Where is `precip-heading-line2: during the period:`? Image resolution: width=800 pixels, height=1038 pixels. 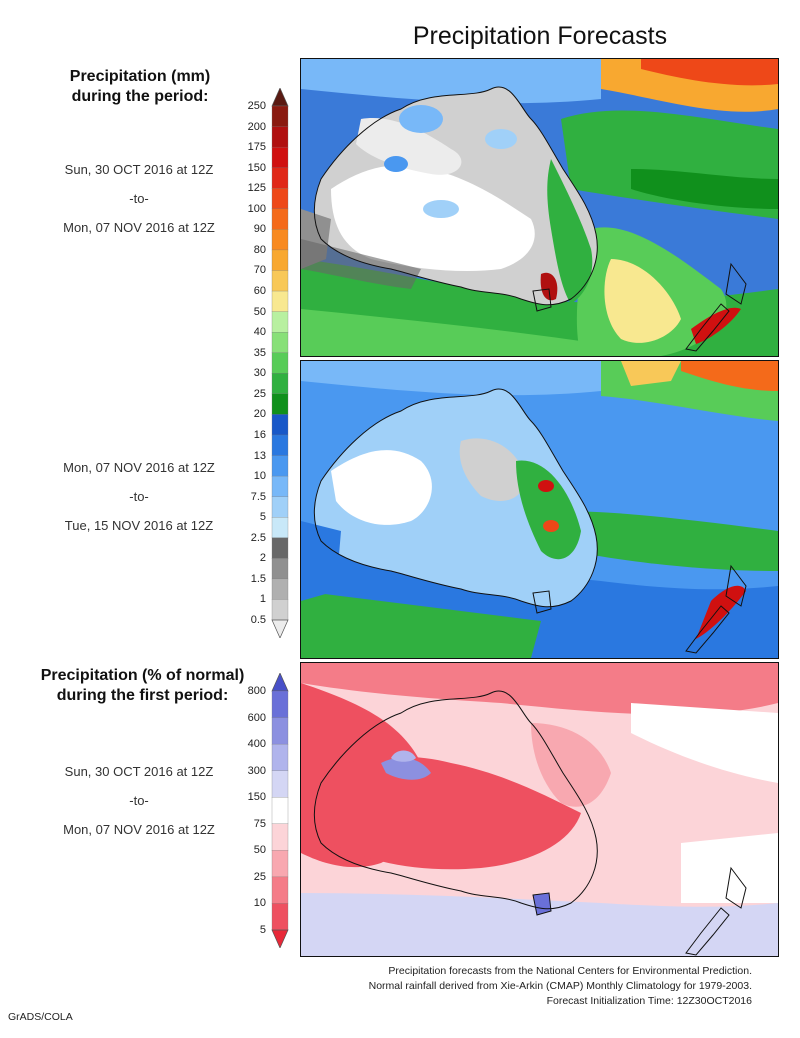
precip-heading-line2: during the period: is located at coordinates (140, 96).